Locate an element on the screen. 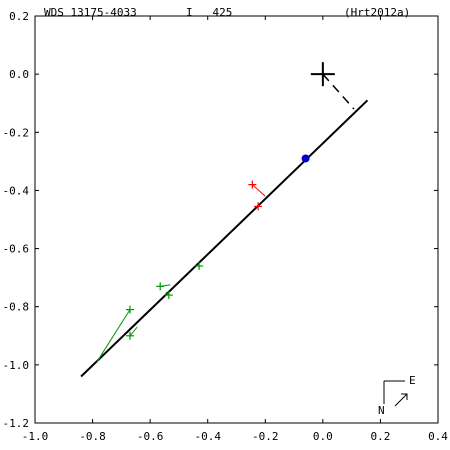  y-tick-label: -0.2 is located at coordinates (16, 132).